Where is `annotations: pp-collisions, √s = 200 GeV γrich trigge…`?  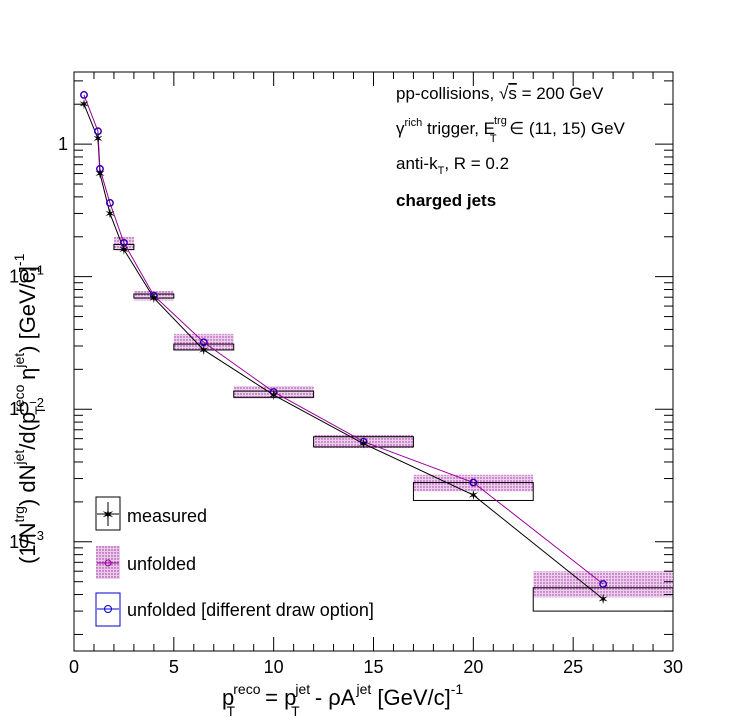
annotations: pp-collisions, √s = 200 GeV γrich trigge… is located at coordinates (511, 147).